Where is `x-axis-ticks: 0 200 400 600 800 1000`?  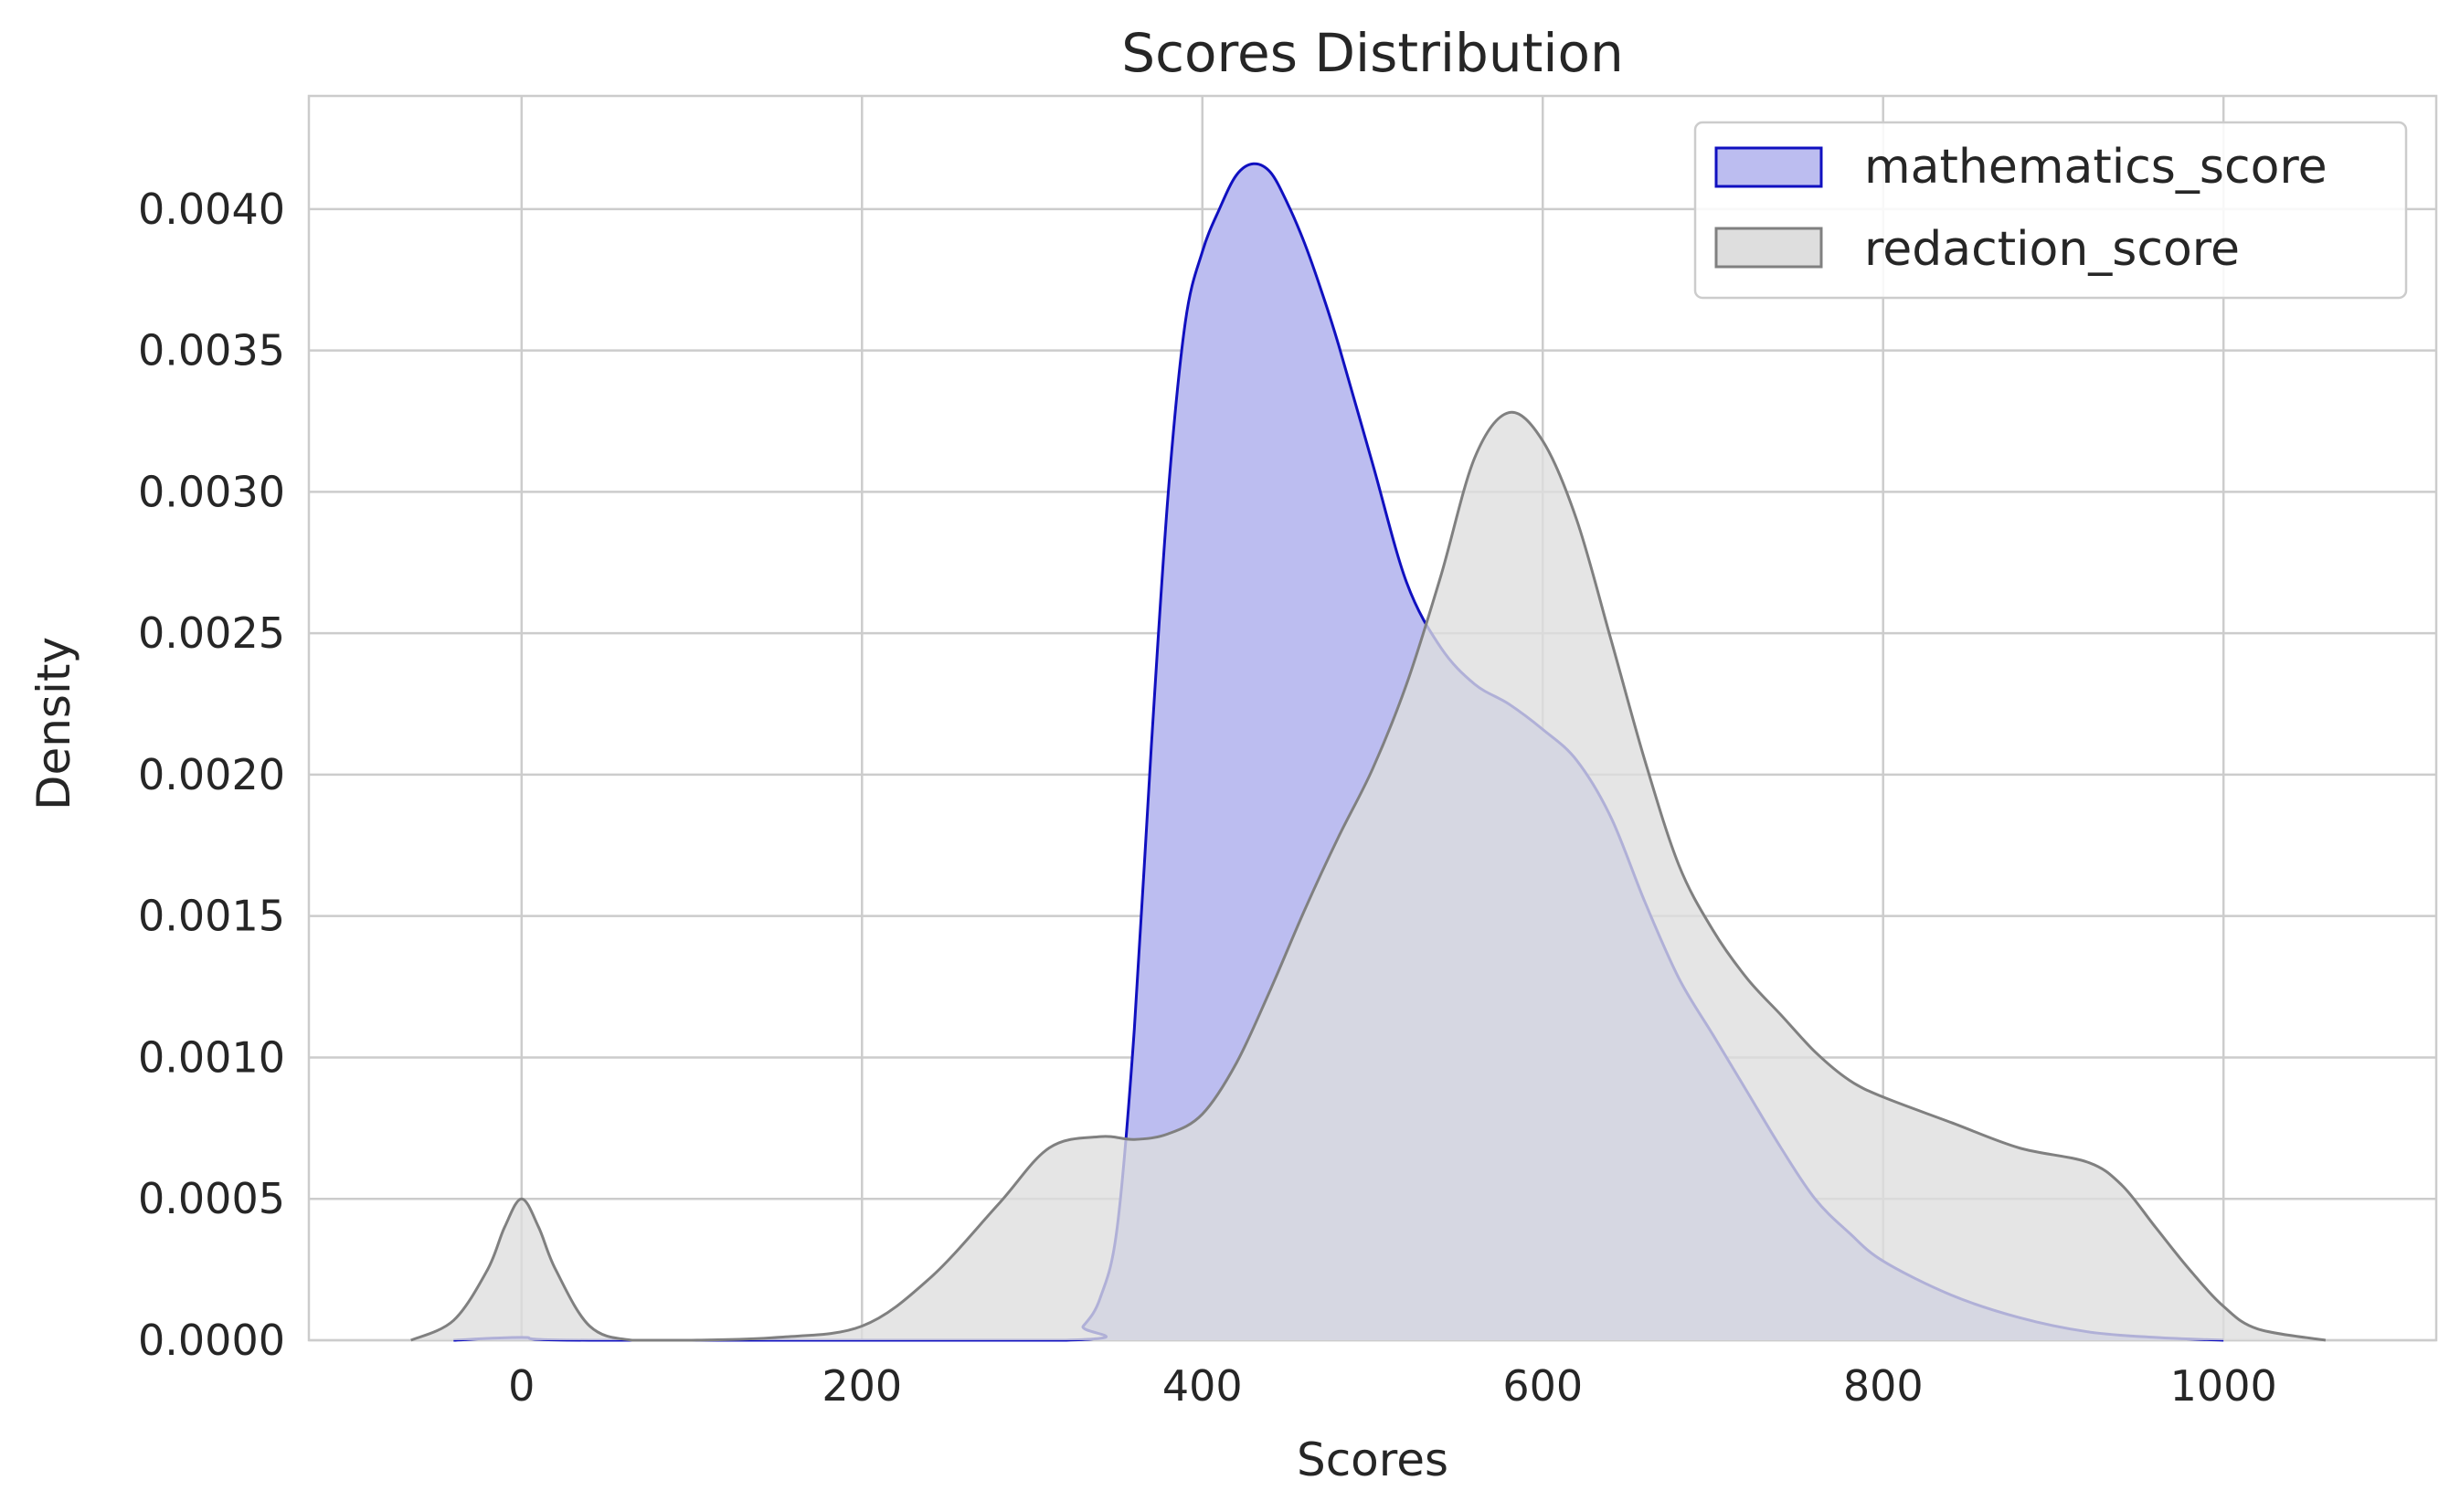
x-axis-ticks: 0 200 400 600 800 1000 is located at coordinates (1392, 1386).